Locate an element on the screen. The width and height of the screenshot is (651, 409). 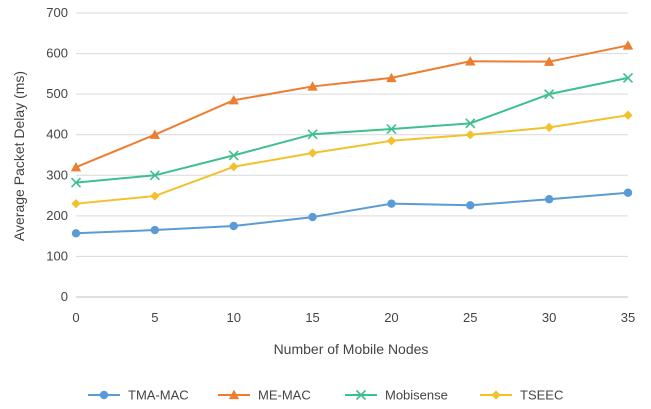
y-tick-label: 100 is located at coordinates (57, 255).